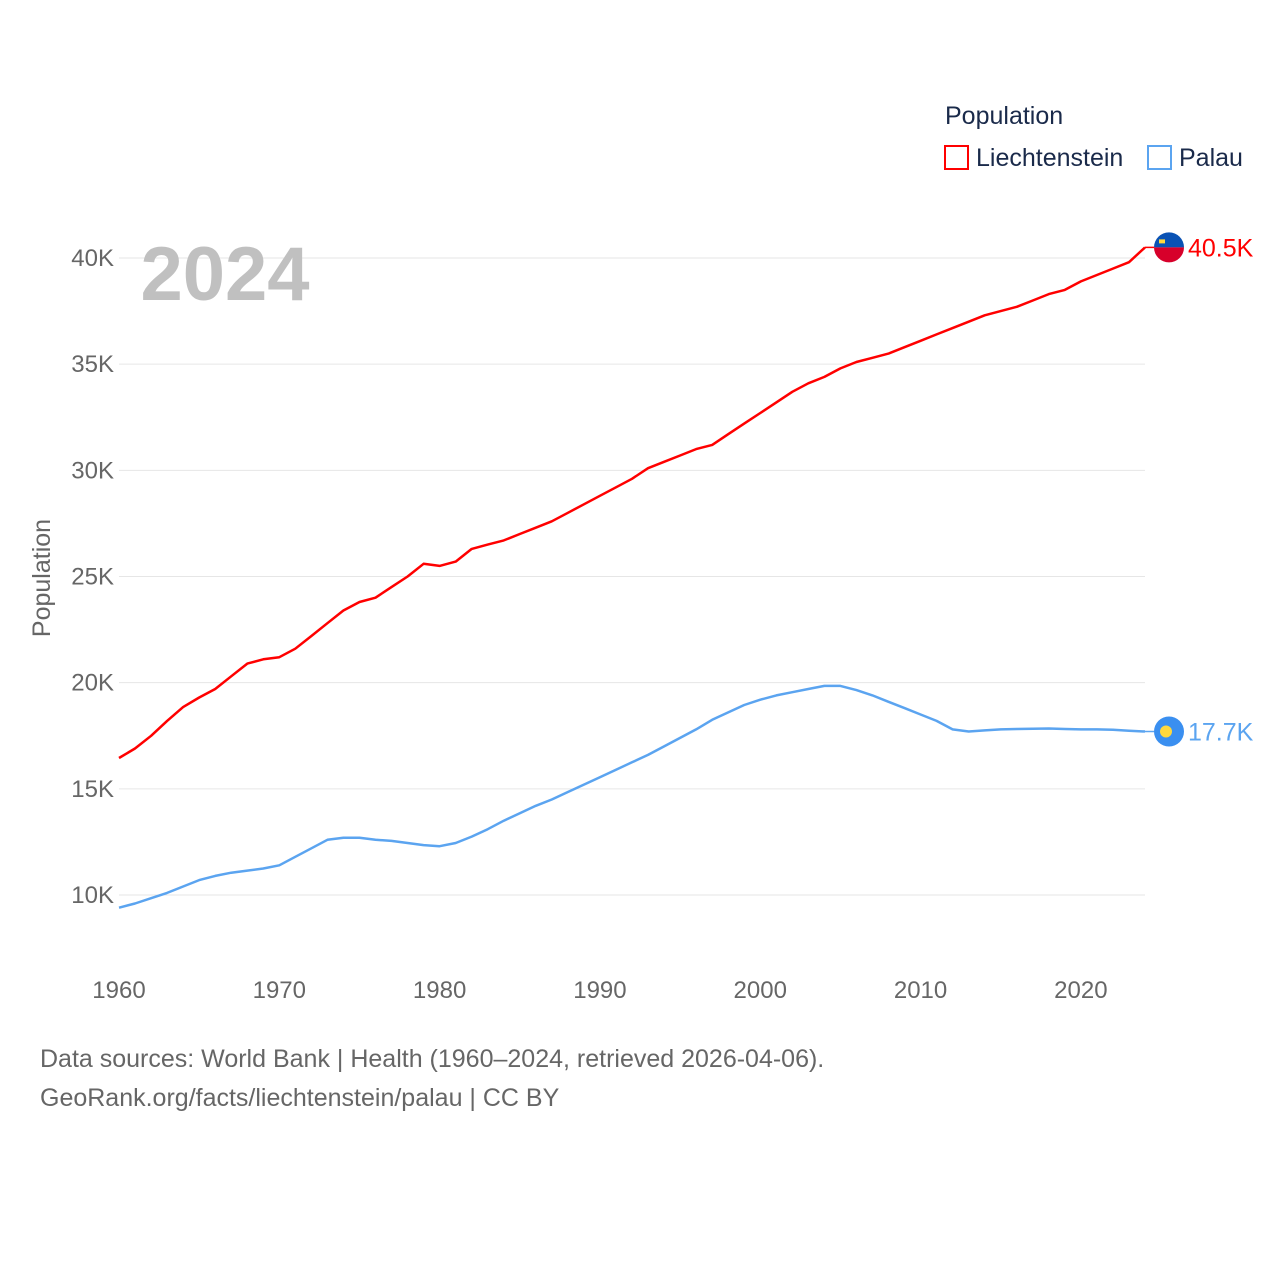 The width and height of the screenshot is (1280, 1280). I want to click on y-tick-label: 35K, so click(92, 364).